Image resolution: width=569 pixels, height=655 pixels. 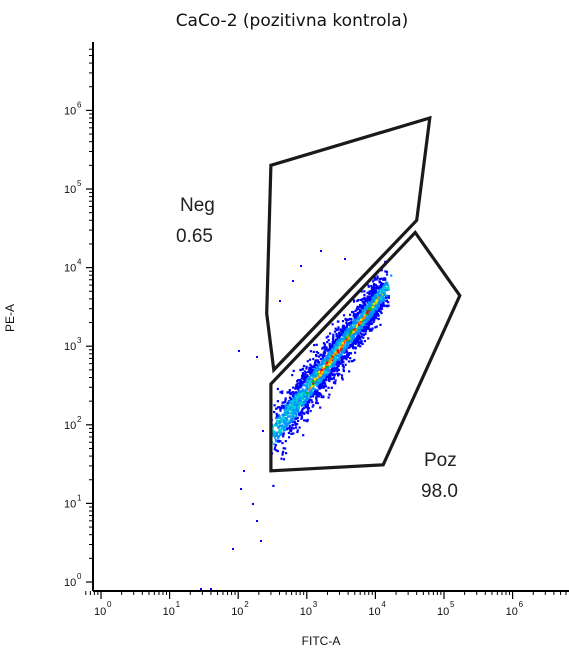 I want to click on x-tick-label: 10, so click(x=169, y=612).